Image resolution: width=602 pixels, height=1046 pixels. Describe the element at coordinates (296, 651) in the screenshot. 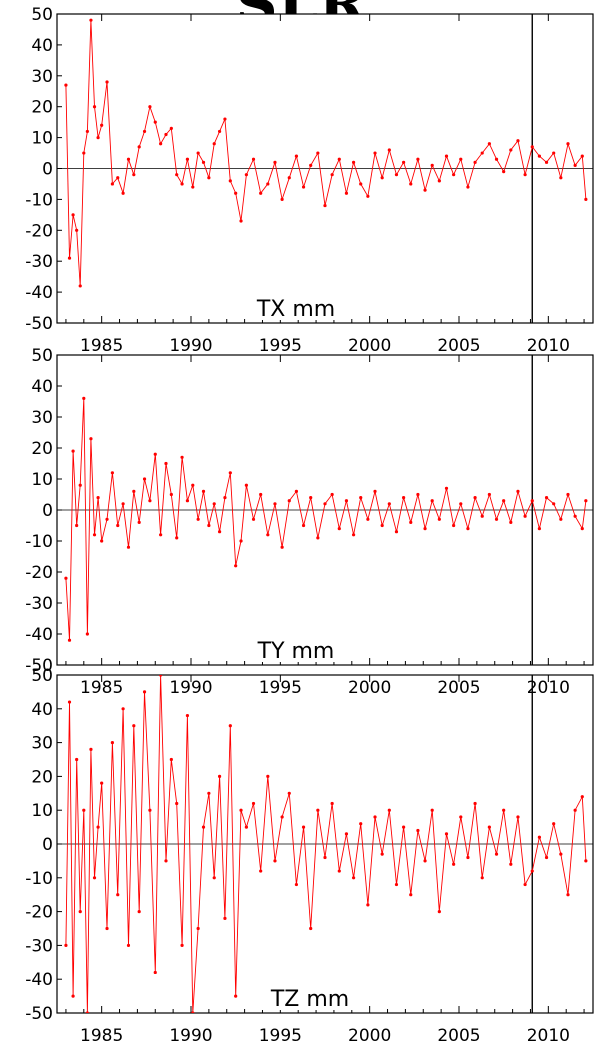

I see `panel-label: TY mm` at that location.